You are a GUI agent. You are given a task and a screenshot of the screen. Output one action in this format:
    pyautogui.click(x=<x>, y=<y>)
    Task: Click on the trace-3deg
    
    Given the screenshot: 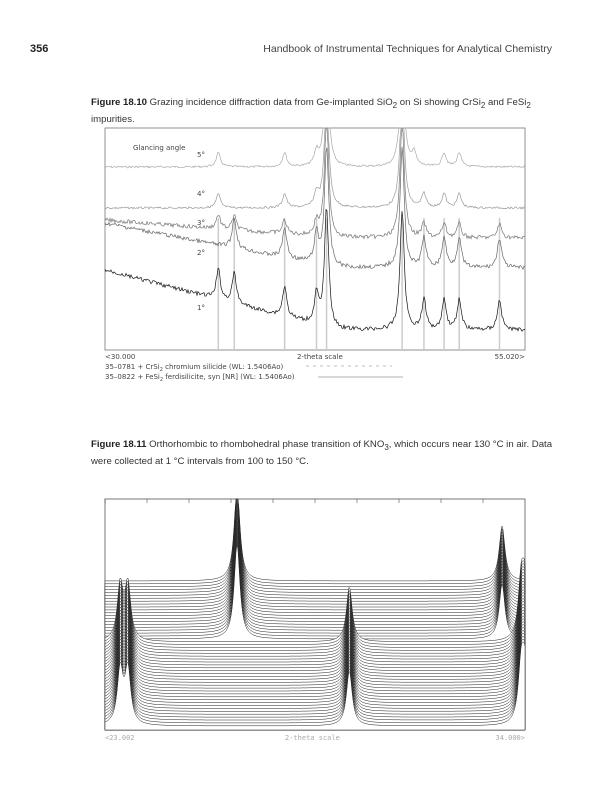 What is the action you would take?
    pyautogui.click(x=315, y=183)
    